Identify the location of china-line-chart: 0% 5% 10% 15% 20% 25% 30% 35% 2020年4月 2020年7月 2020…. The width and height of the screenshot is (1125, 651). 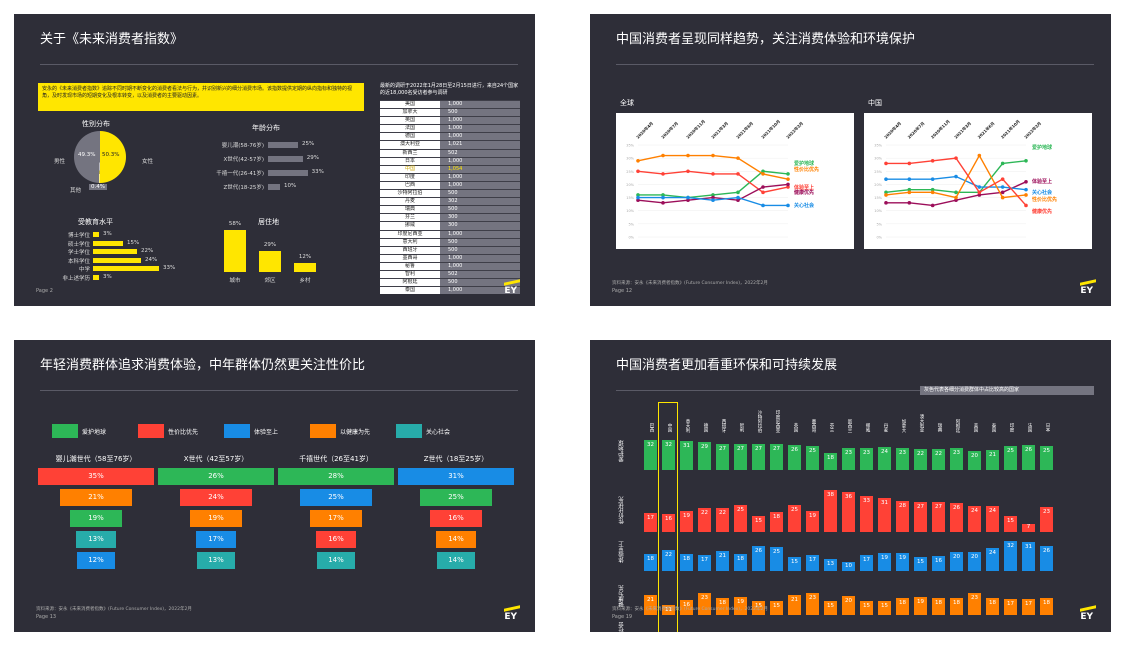
(978, 181).